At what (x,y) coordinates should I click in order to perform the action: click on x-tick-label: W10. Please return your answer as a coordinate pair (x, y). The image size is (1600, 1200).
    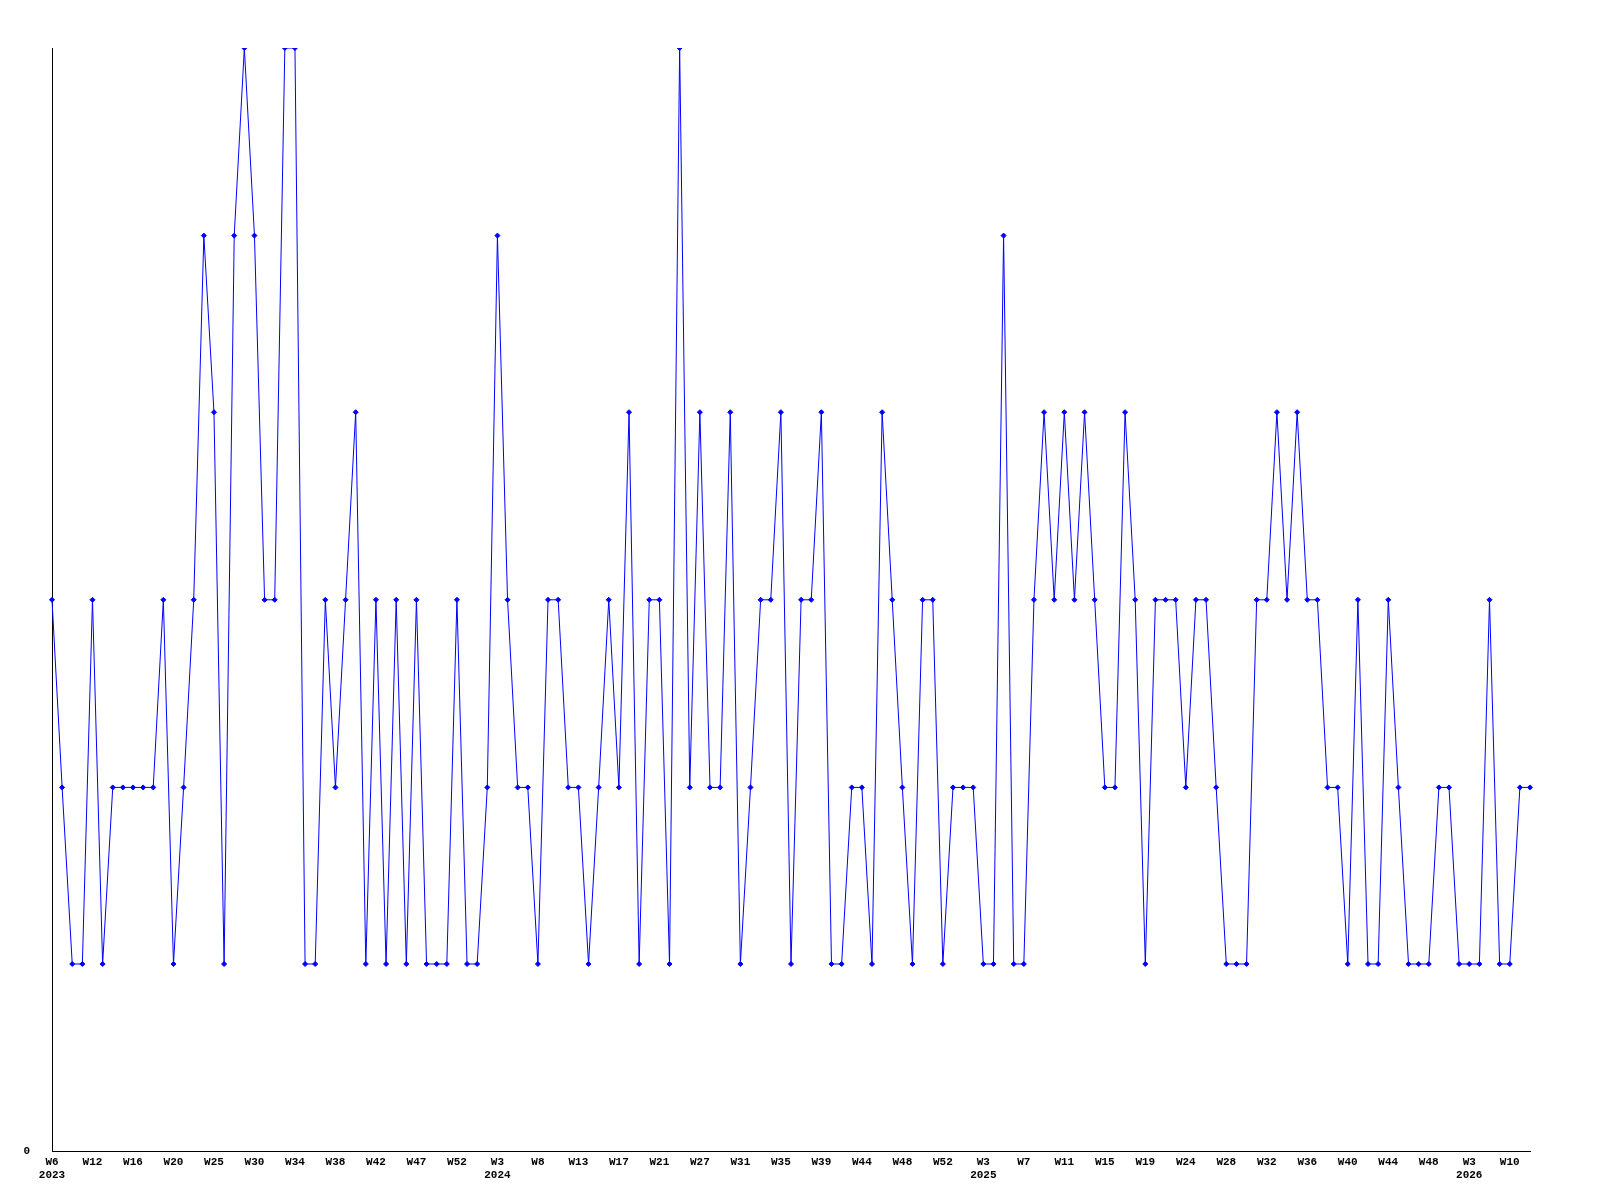
    Looking at the image, I should click on (1509, 1161).